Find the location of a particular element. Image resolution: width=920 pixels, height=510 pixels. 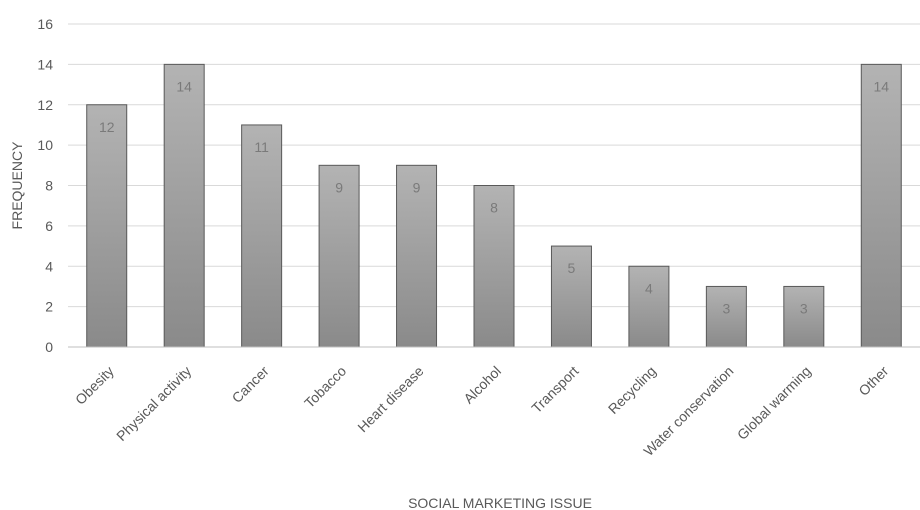

y-axis-ticks: 0 2 4 6 8 10 12 14 16 is located at coordinates (45, 185).